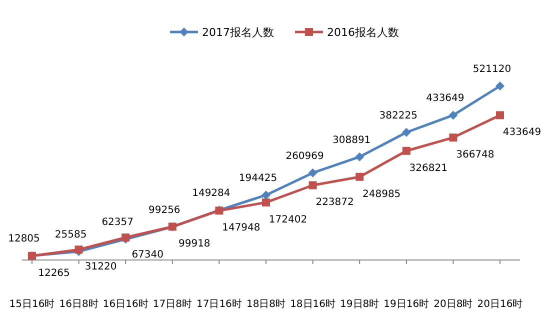  What do you see at coordinates (258, 178) in the screenshot?
I see `data-label: 194425` at bounding box center [258, 178].